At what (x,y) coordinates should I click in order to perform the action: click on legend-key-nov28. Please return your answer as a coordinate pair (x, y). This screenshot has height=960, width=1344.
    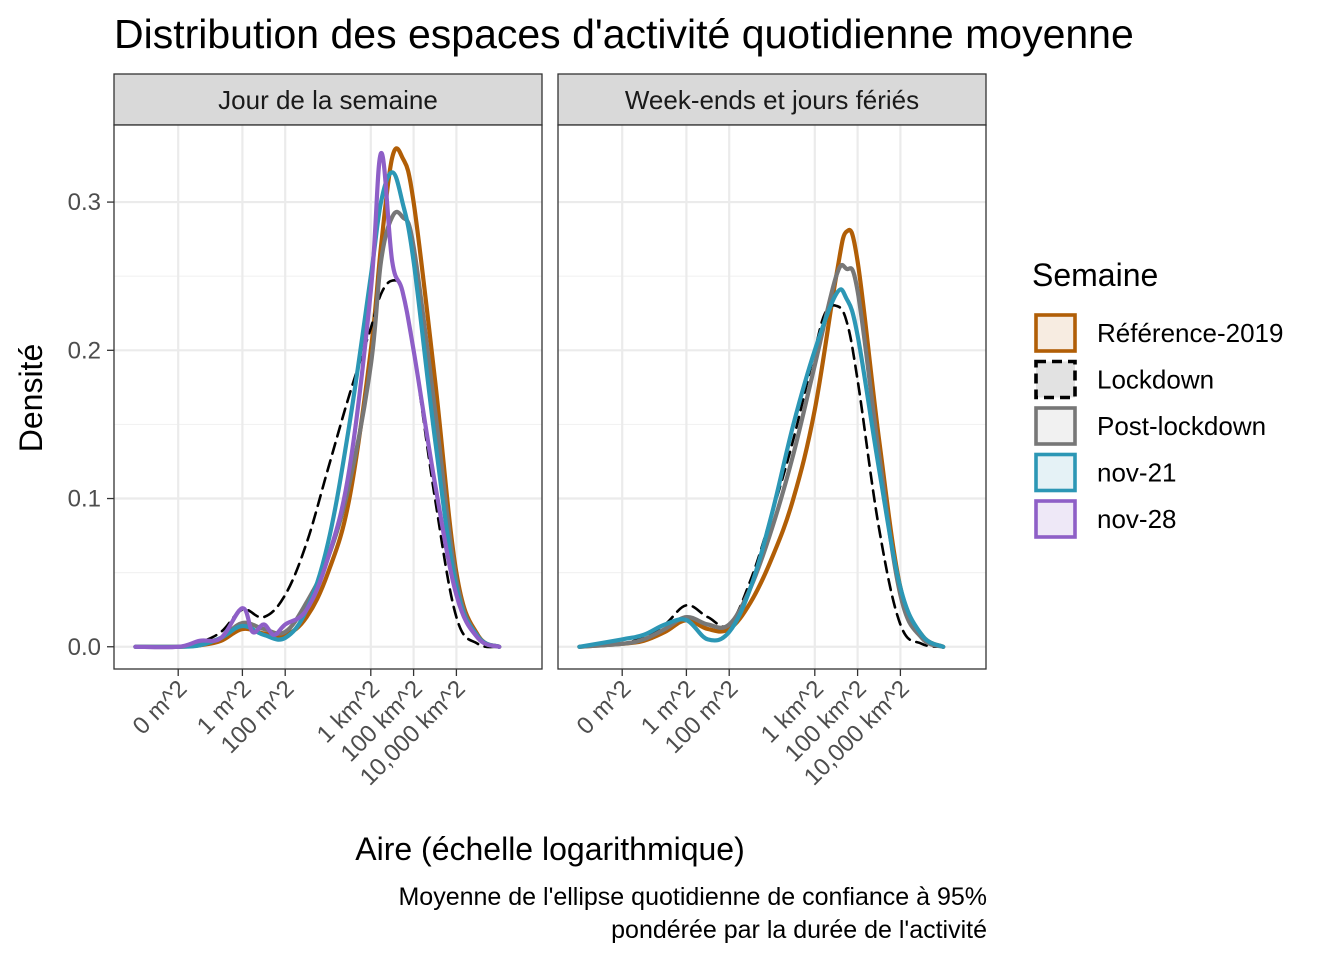
    Looking at the image, I should click on (1055, 519).